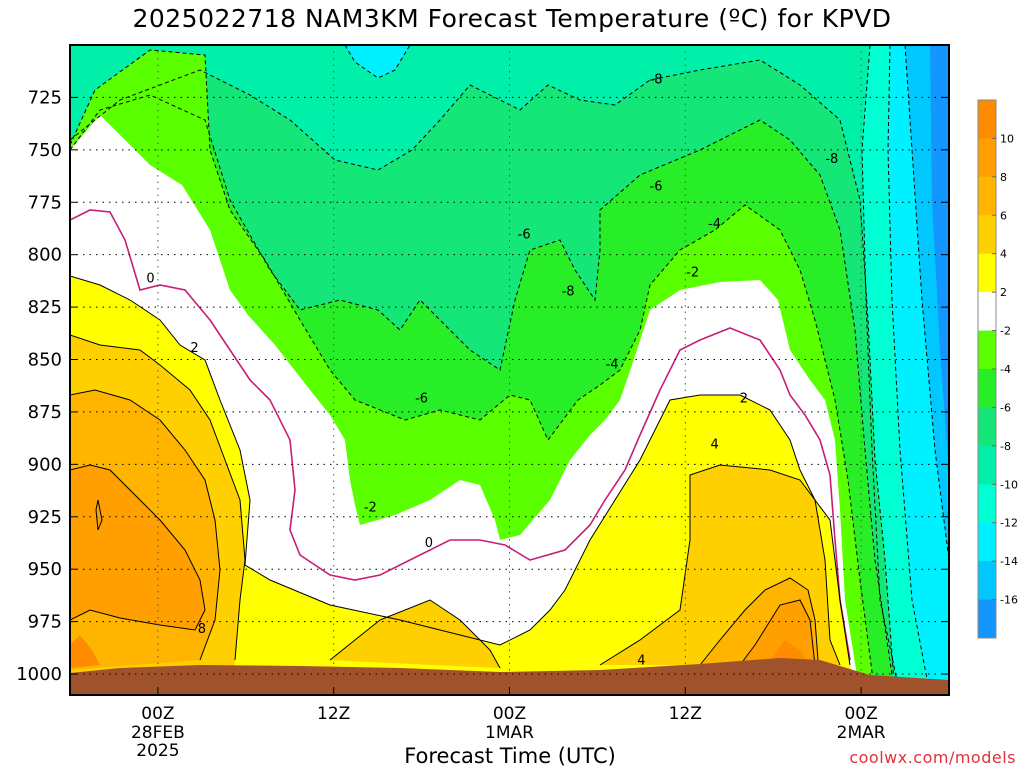 Image resolution: width=1024 pixels, height=768 pixels. I want to click on colorbar: 10 8 6 4 2 -2 -4 -6 -8 -10 -12 -14 -16, so click(997, 369).